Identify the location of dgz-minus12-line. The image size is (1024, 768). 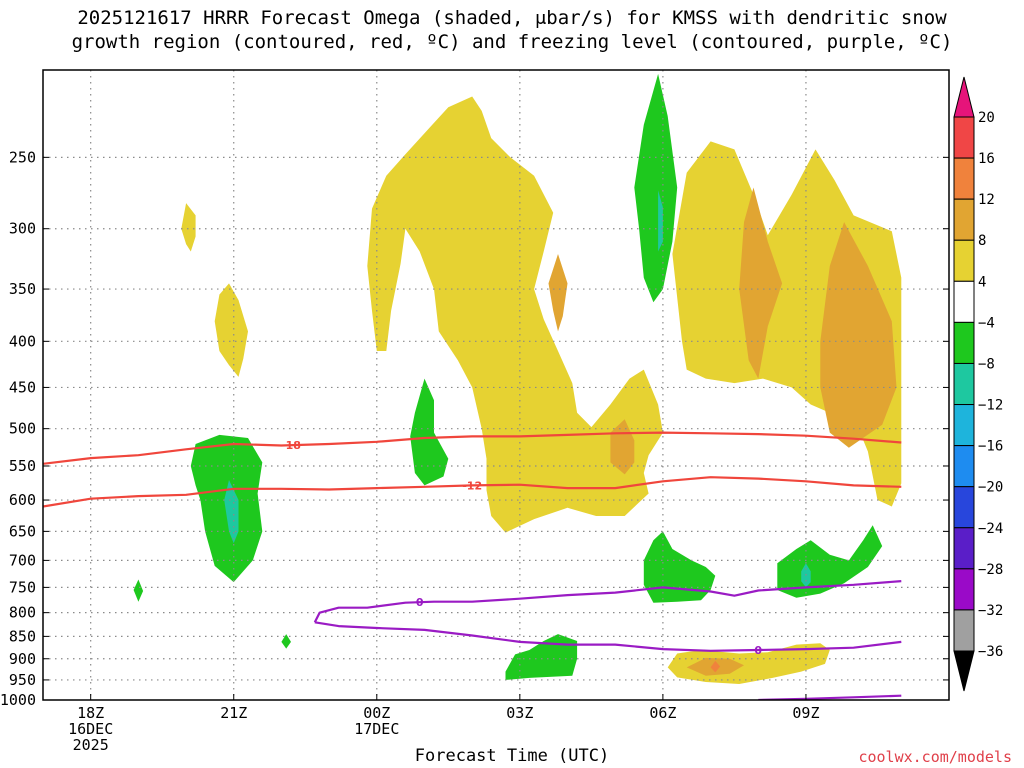
(472, 492).